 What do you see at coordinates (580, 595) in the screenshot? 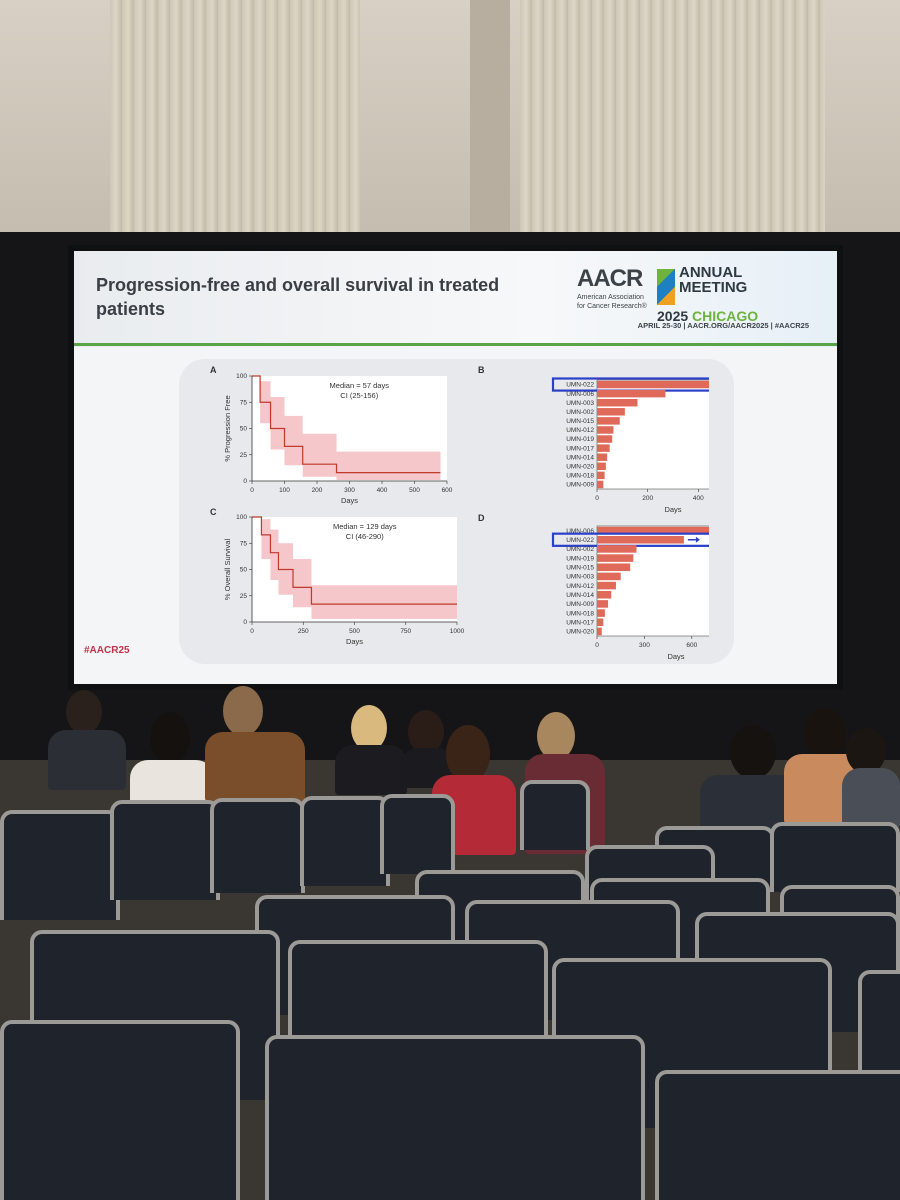
I see `bar-category-label: UMN-014` at bounding box center [580, 595].